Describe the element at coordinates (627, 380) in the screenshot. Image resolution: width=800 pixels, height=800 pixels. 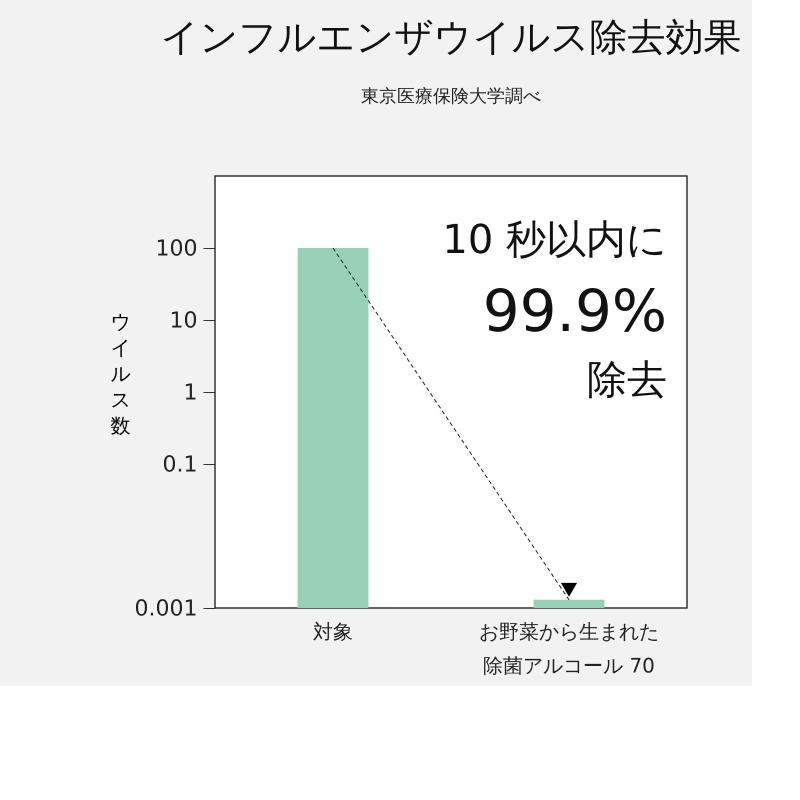
I see `annotation: 除去` at that location.